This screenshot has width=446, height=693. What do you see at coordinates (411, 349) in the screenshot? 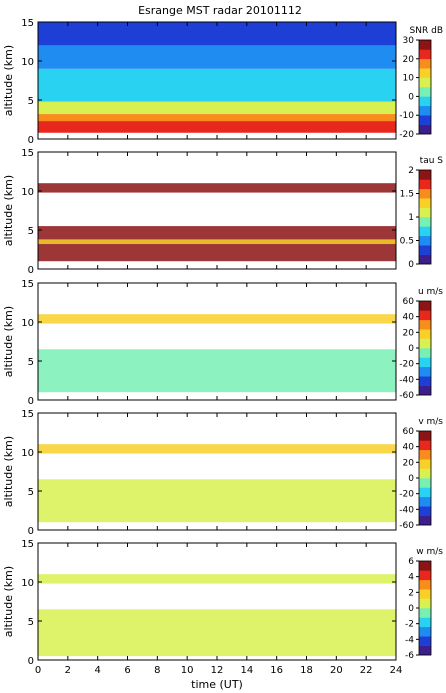
I see `colorbar-tick-label: 0` at bounding box center [411, 349].